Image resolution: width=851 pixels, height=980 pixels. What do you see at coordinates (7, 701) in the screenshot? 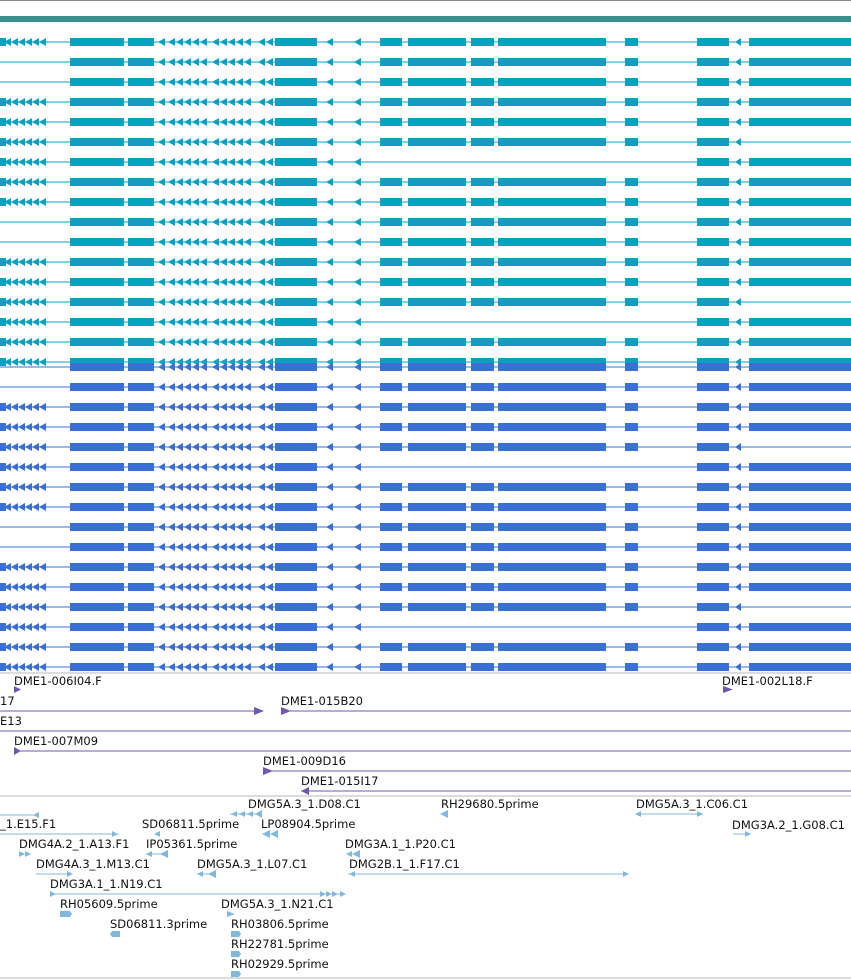
I see `clone-label: 17` at bounding box center [7, 701].